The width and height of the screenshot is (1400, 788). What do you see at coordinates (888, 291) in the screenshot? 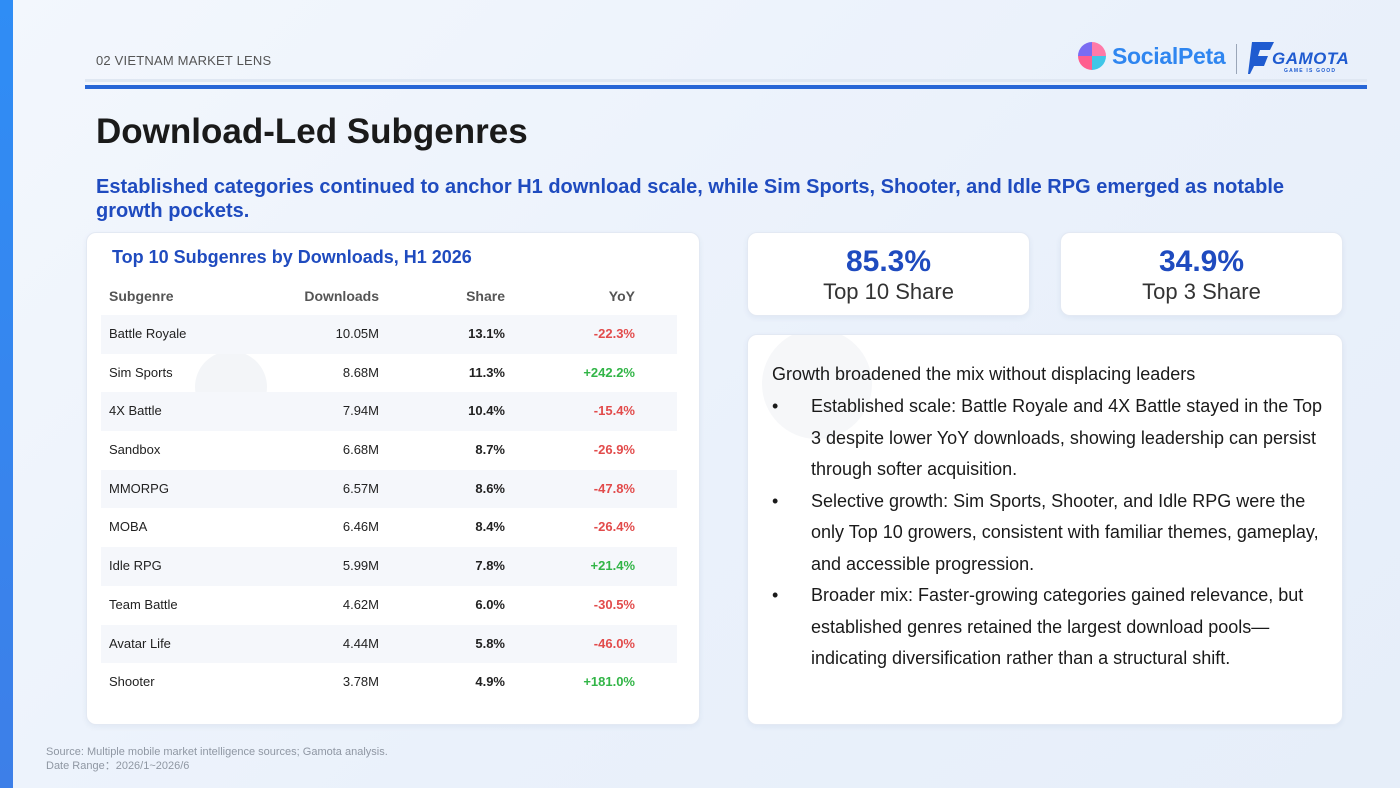
I see `stat-label: Top 10 Share` at bounding box center [888, 291].